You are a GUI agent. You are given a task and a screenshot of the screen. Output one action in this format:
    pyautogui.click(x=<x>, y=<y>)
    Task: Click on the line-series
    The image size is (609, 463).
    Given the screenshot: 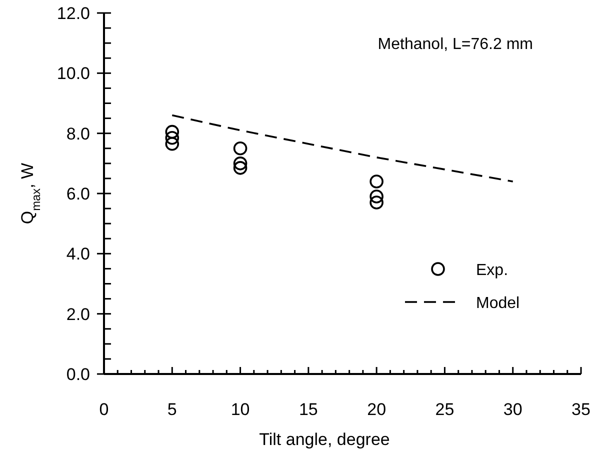 What is the action you would take?
    pyautogui.click(x=342, y=148)
    